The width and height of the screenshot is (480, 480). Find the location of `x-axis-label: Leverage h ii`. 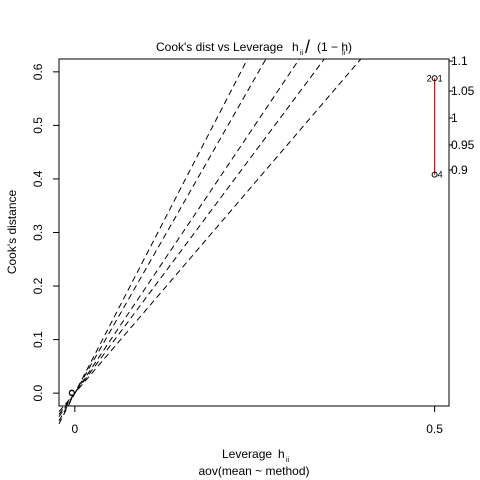

x-axis-label: Leverage h ii is located at coordinates (256, 455).